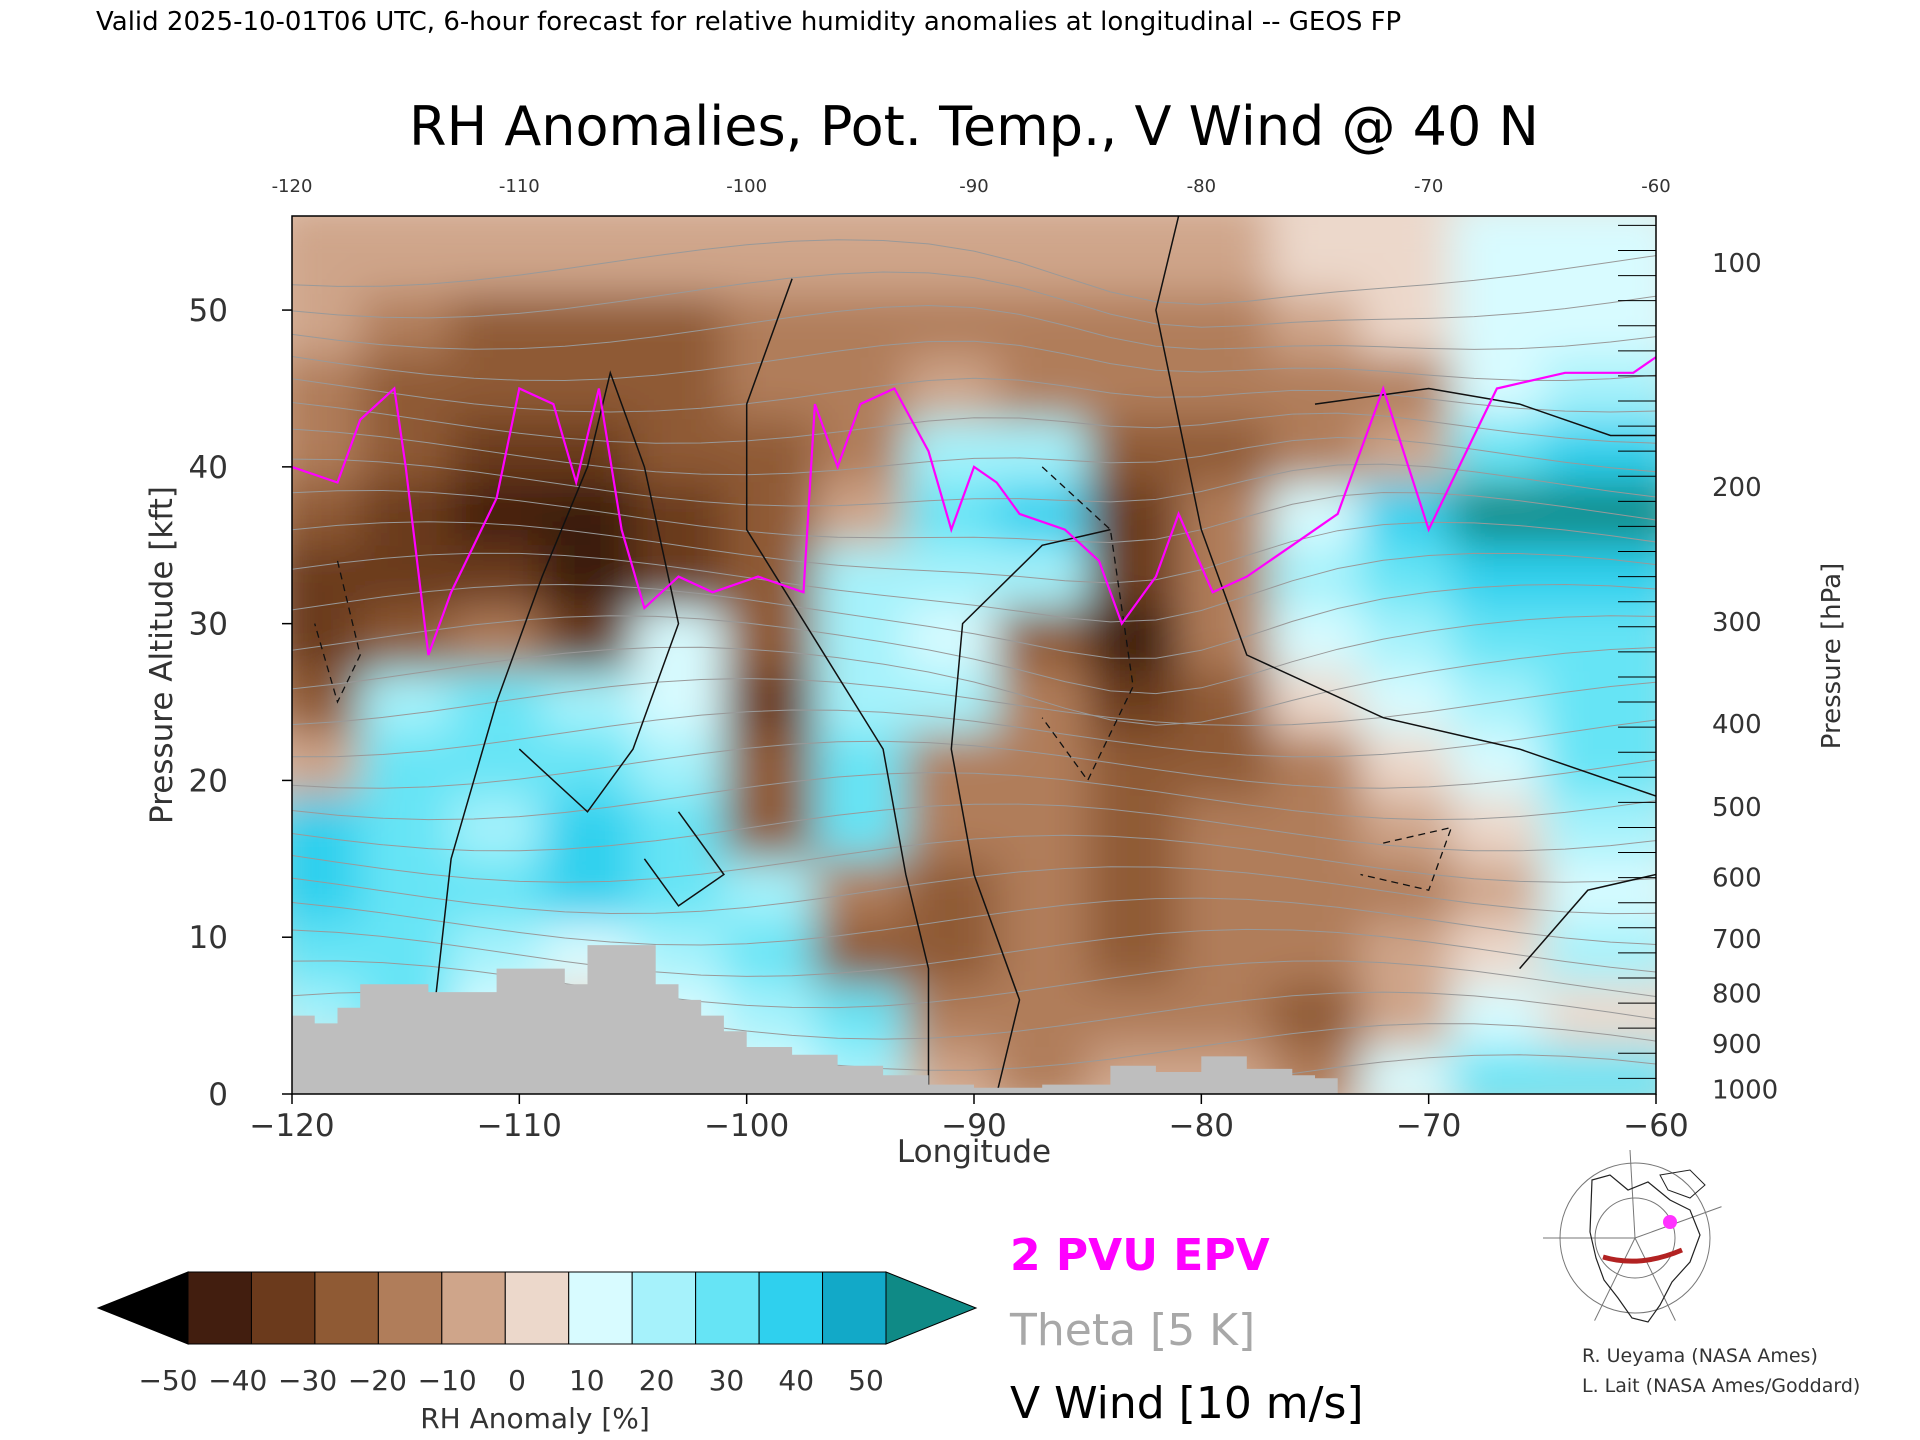 This screenshot has height=1440, width=1920. Describe the element at coordinates (1737, 725) in the screenshot. I see `pressure-tick-label: 400` at that location.